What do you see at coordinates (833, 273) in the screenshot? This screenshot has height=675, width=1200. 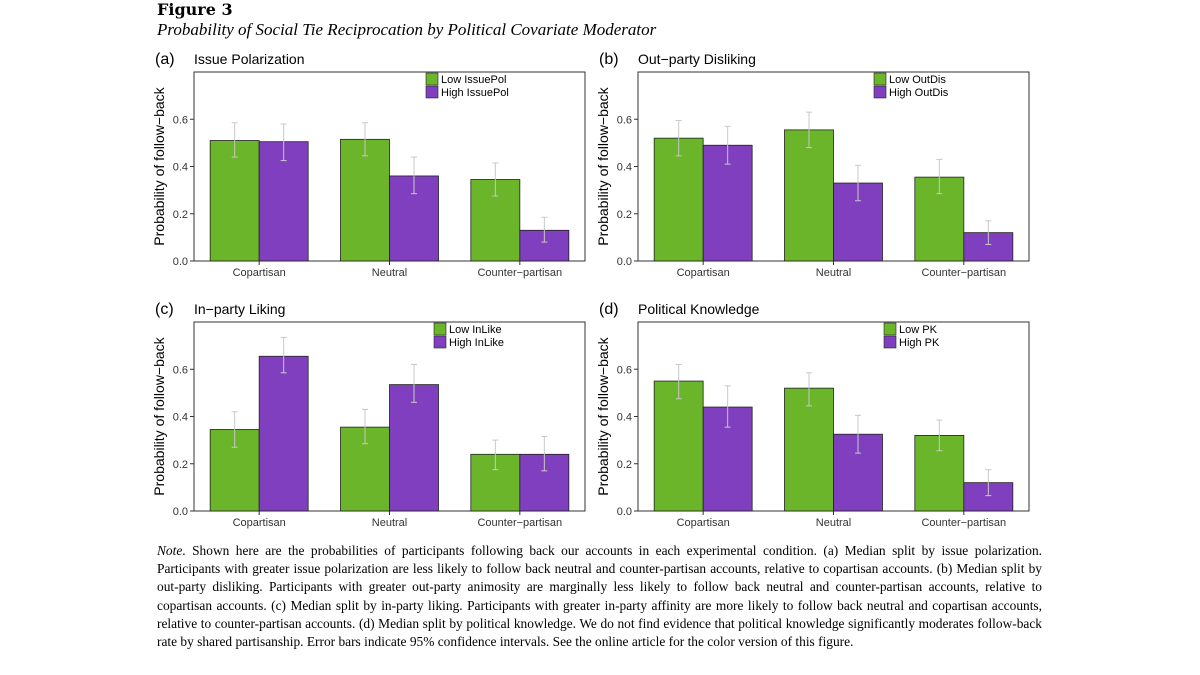 I see `panel-2-xtick-label: Neutral` at bounding box center [833, 273].